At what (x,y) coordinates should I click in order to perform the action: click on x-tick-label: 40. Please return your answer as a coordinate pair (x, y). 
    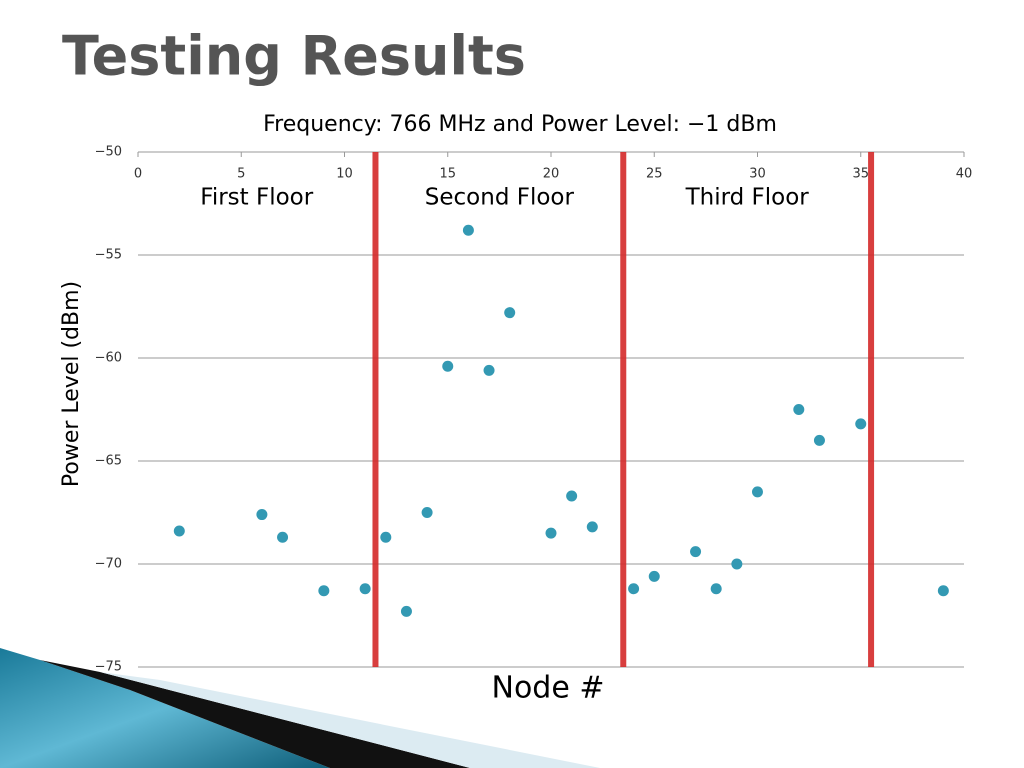
    Looking at the image, I should click on (964, 174).